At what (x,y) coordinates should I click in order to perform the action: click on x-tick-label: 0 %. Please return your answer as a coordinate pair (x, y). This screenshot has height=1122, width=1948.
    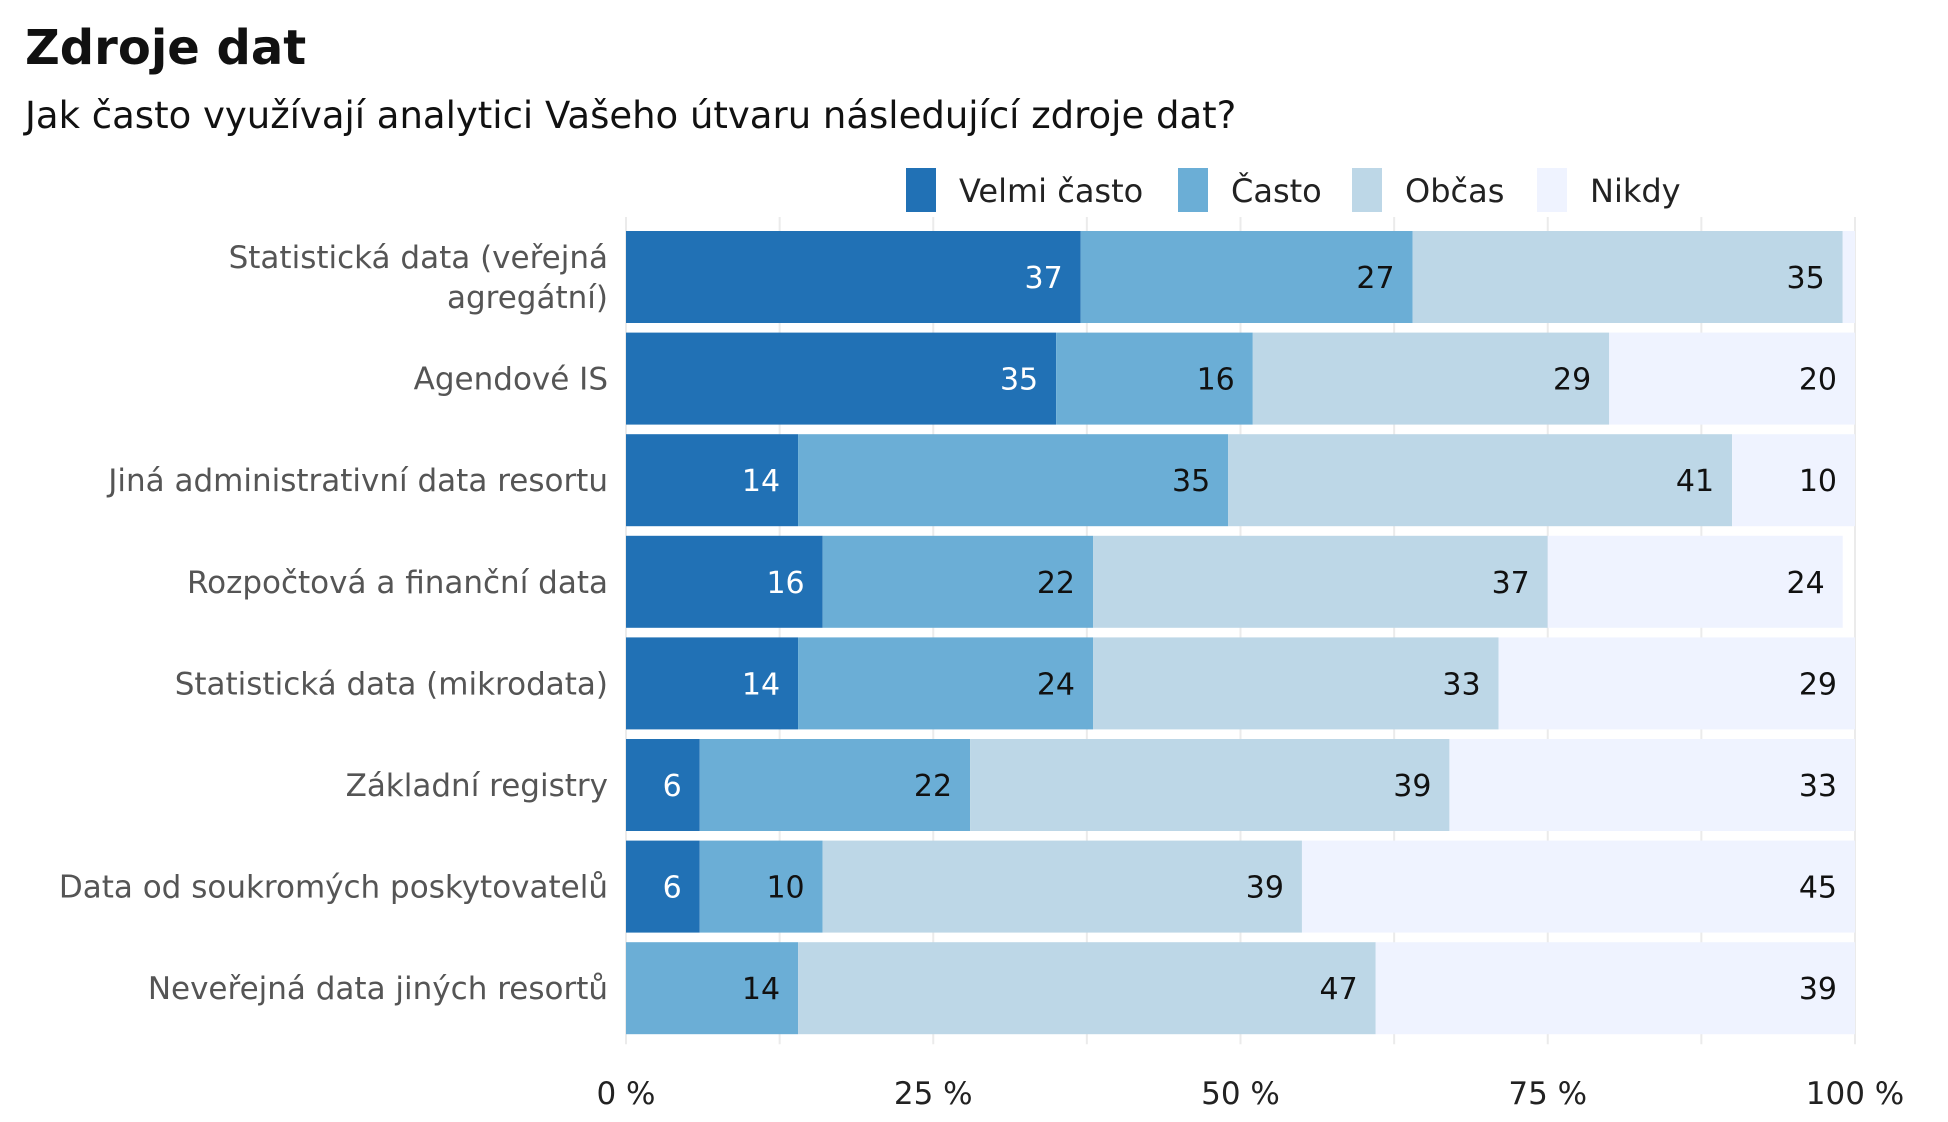
    Looking at the image, I should click on (625, 1094).